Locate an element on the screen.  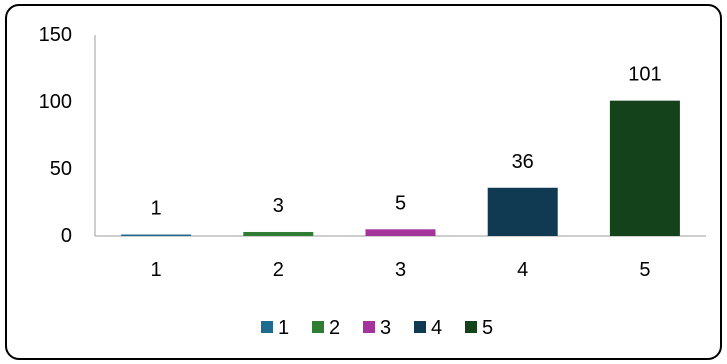
legend-label-4: 4 is located at coordinates (436, 328).